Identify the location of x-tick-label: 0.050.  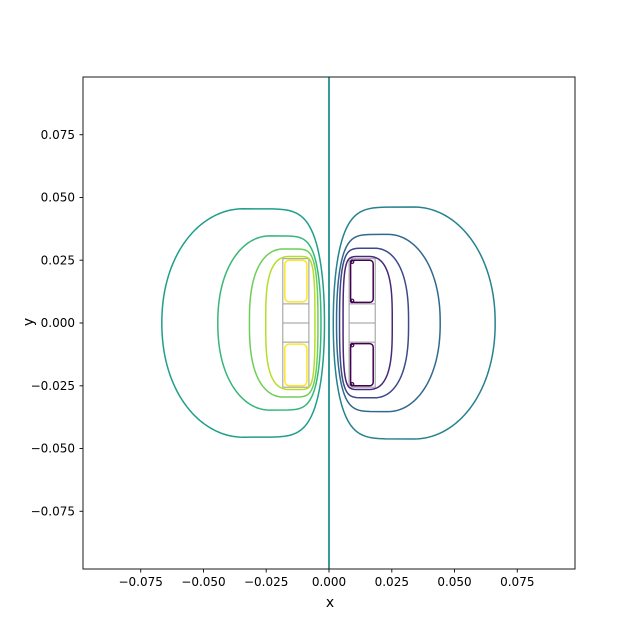
(454, 582).